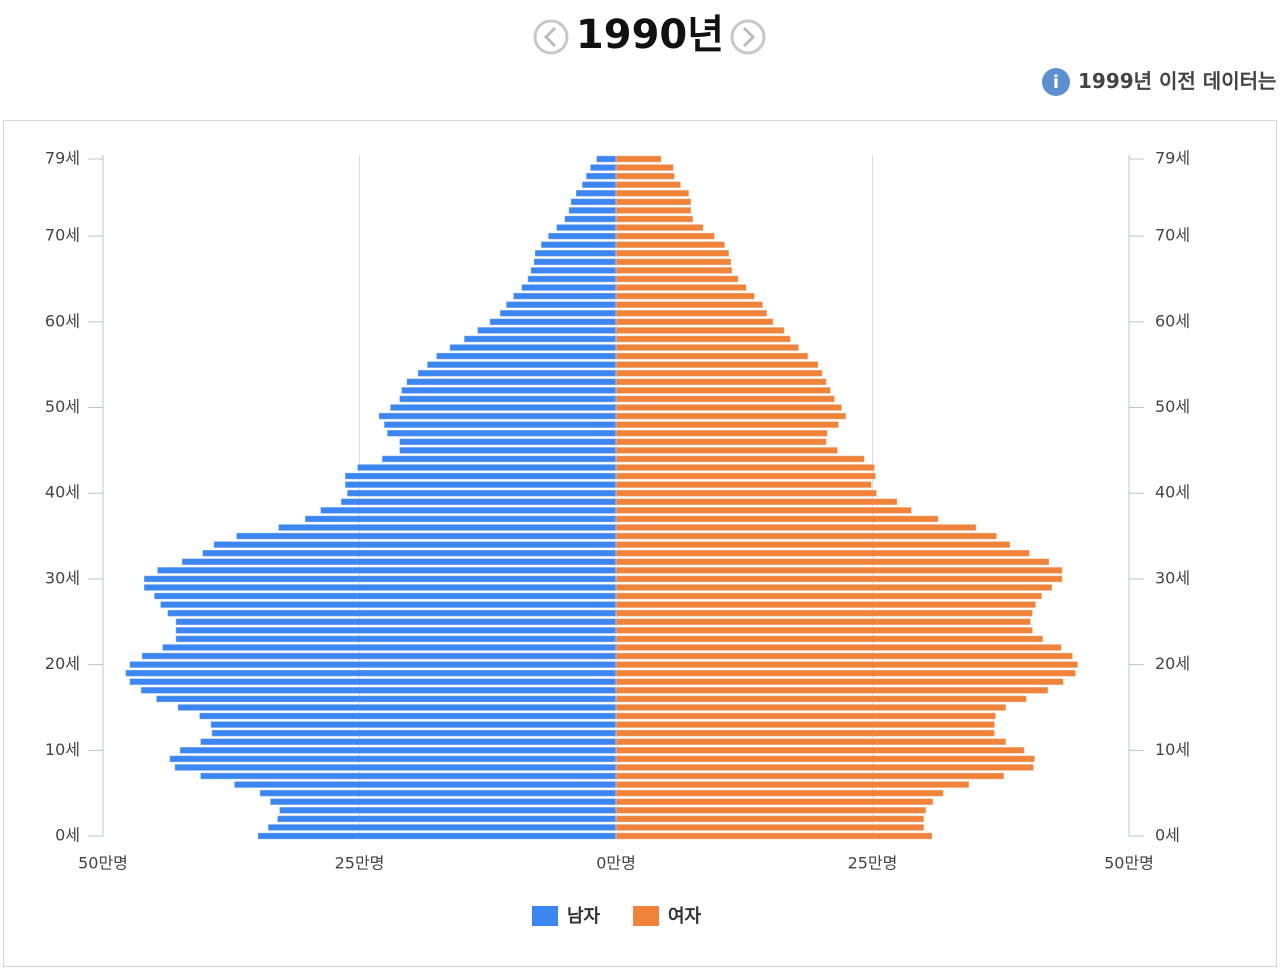 This screenshot has height=973, width=1280. What do you see at coordinates (62, 158) in the screenshot?
I see `y-tick-label: 79세` at bounding box center [62, 158].